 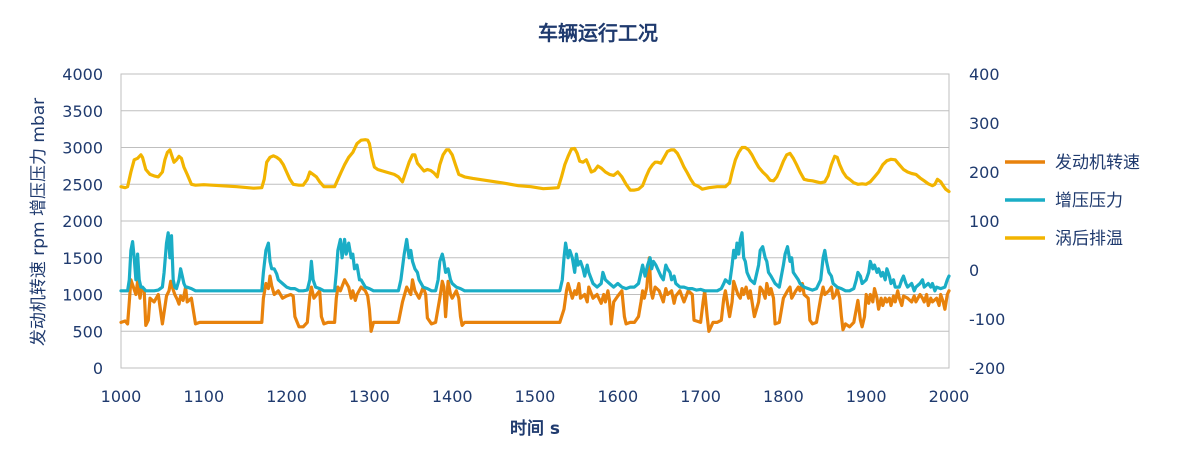 What do you see at coordinates (598, 33) in the screenshot?
I see `chart-title: 车辆运行工况` at bounding box center [598, 33].